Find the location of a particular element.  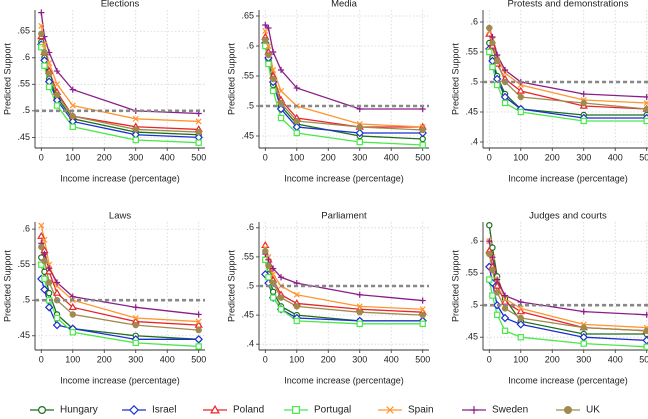

x-tick-label: 500 is located at coordinates (198, 359).